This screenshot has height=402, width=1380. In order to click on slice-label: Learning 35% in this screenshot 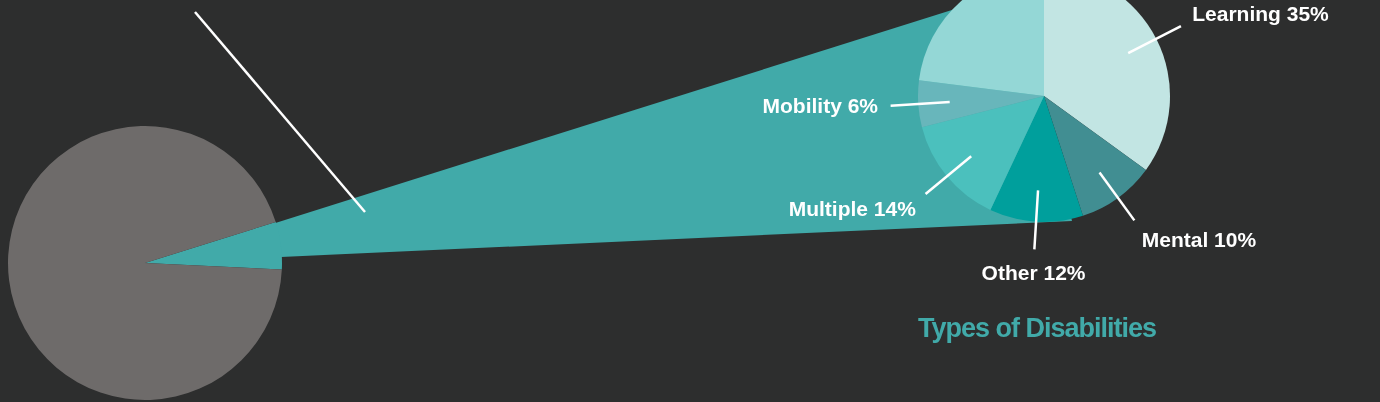, I will do `click(1261, 13)`.